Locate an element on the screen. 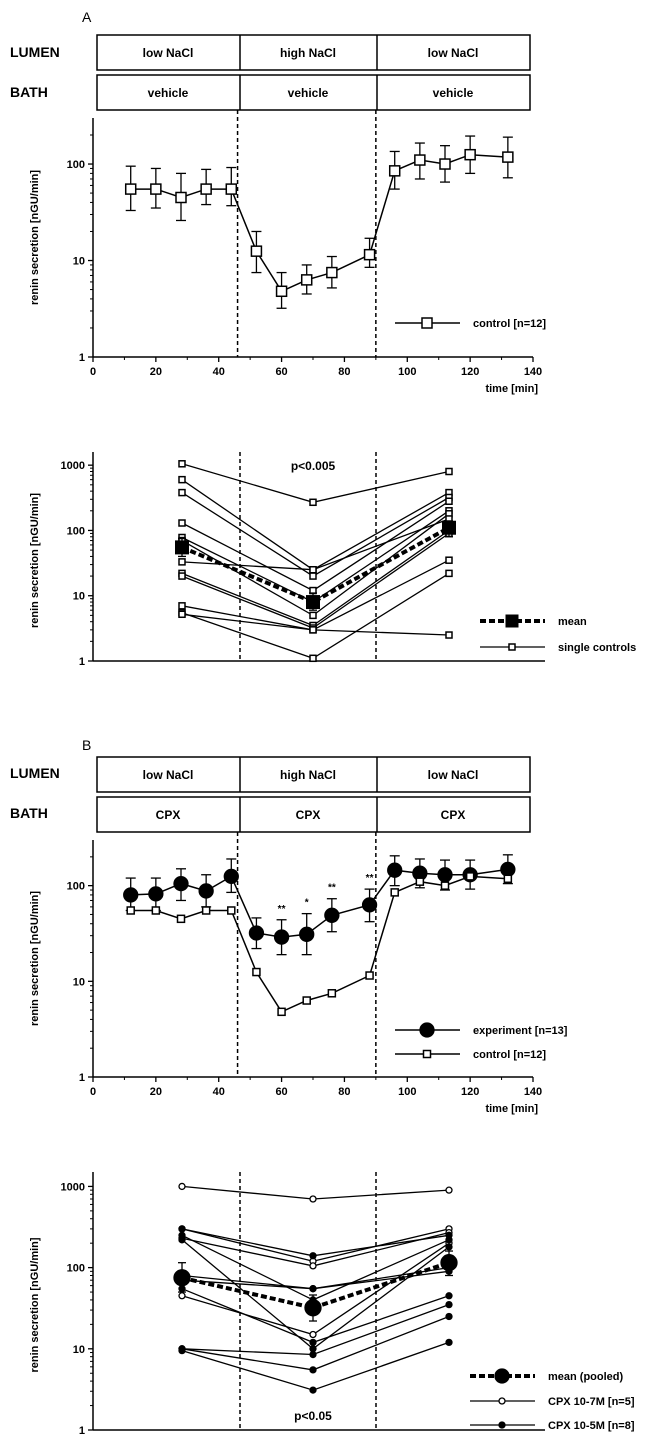 The height and width of the screenshot is (1437, 663). panel-B-label: B is located at coordinates (86, 745).